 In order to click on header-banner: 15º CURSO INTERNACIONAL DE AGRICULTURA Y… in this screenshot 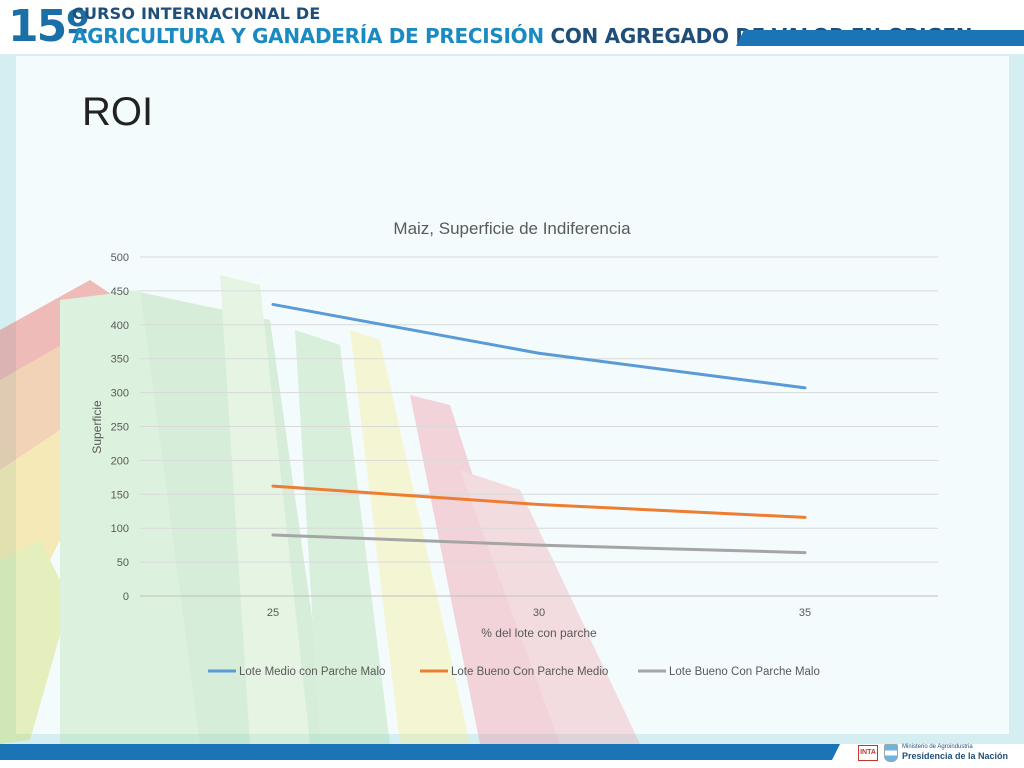, I will do `click(512, 27)`.